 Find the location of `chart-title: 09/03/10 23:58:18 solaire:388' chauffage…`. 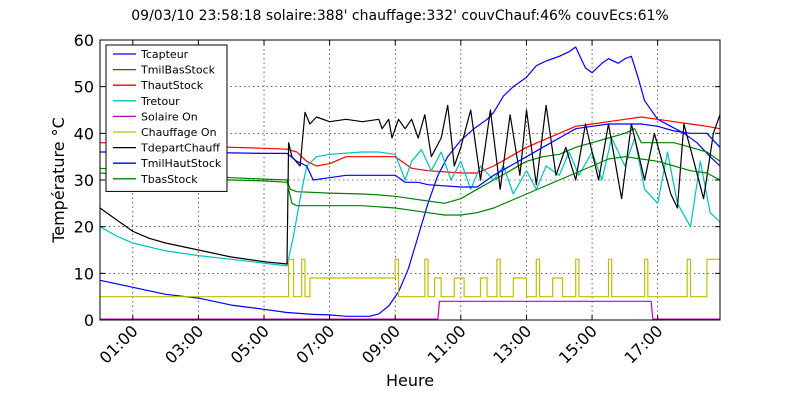

chart-title: 09/03/10 23:58:18 solaire:388' chauffage… is located at coordinates (399, 16).